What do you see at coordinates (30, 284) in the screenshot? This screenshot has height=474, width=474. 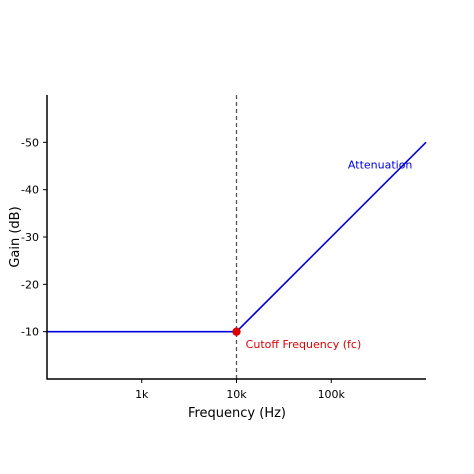 I see `y-tick-label: -20` at bounding box center [30, 284].